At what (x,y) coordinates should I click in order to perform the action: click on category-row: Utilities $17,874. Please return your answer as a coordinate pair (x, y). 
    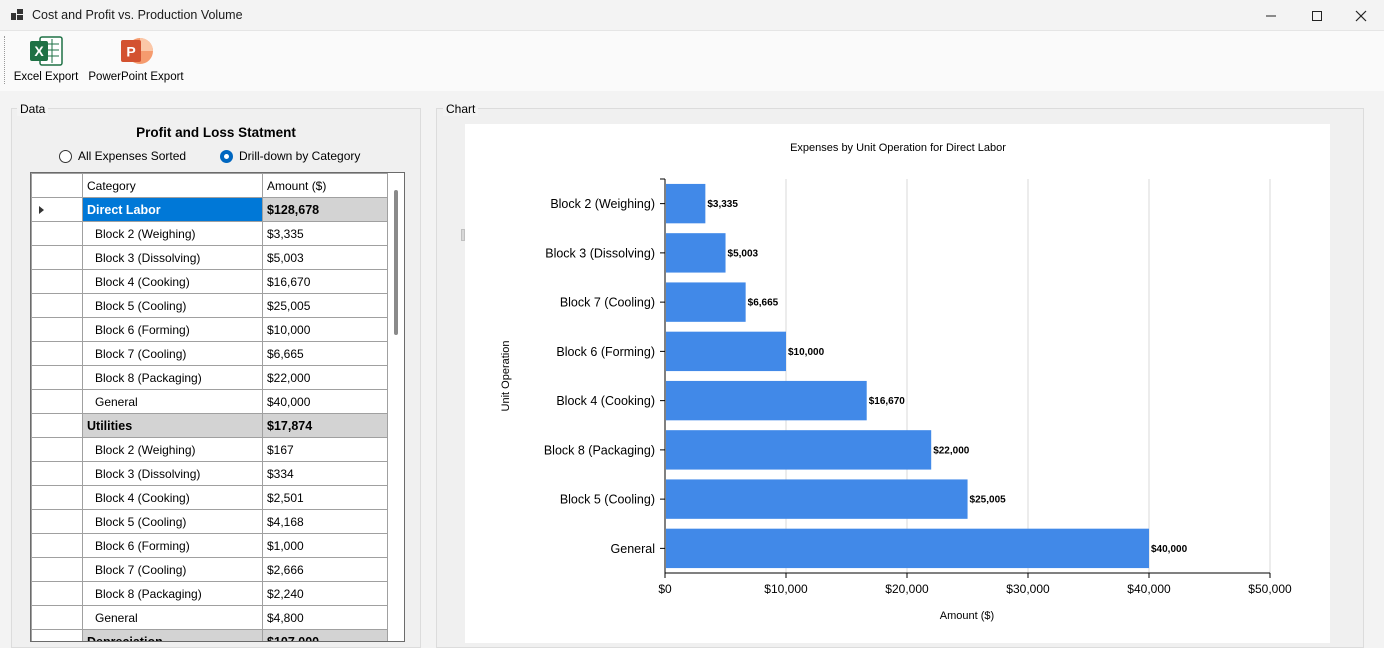
    Looking at the image, I should click on (209, 425).